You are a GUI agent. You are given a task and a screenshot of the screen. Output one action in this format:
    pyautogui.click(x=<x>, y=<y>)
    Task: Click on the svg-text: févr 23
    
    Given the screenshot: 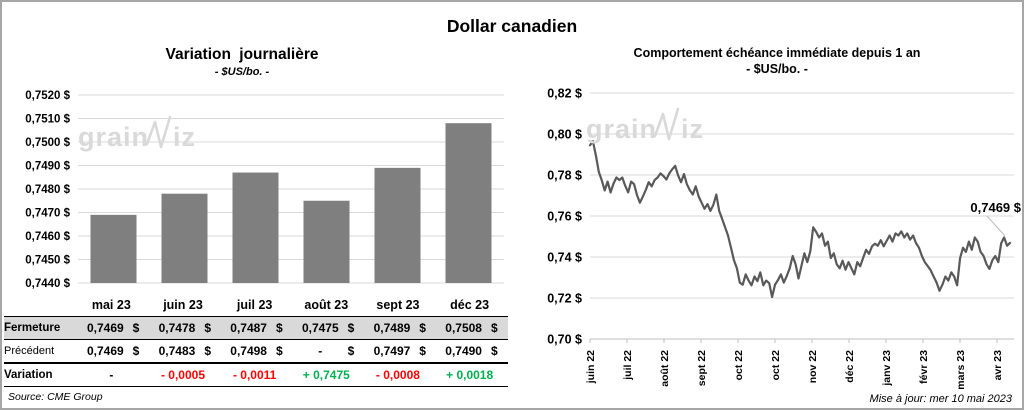 What is the action you would take?
    pyautogui.click(x=924, y=367)
    